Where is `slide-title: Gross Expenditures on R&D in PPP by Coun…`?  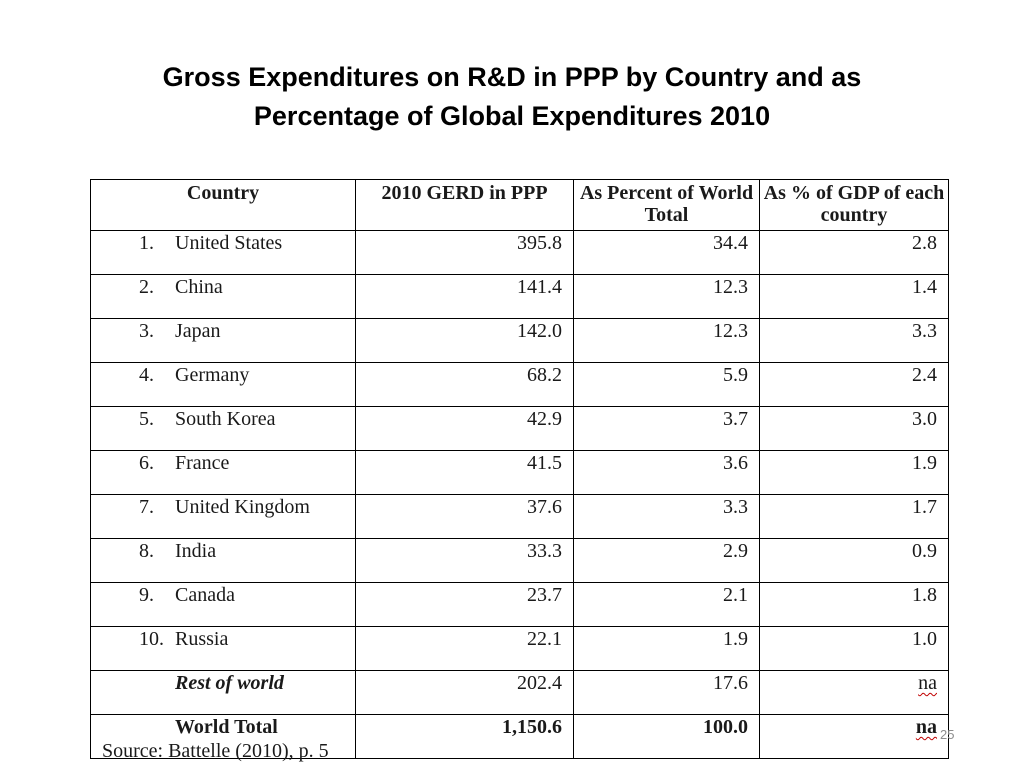
slide-title: Gross Expenditures on R&D in PPP by Coun… is located at coordinates (512, 97).